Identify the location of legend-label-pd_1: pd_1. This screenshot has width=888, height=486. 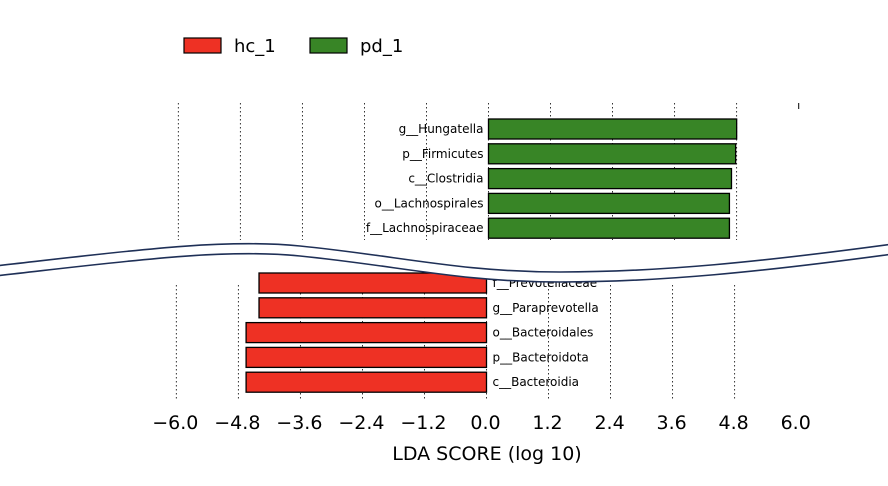
(381, 46).